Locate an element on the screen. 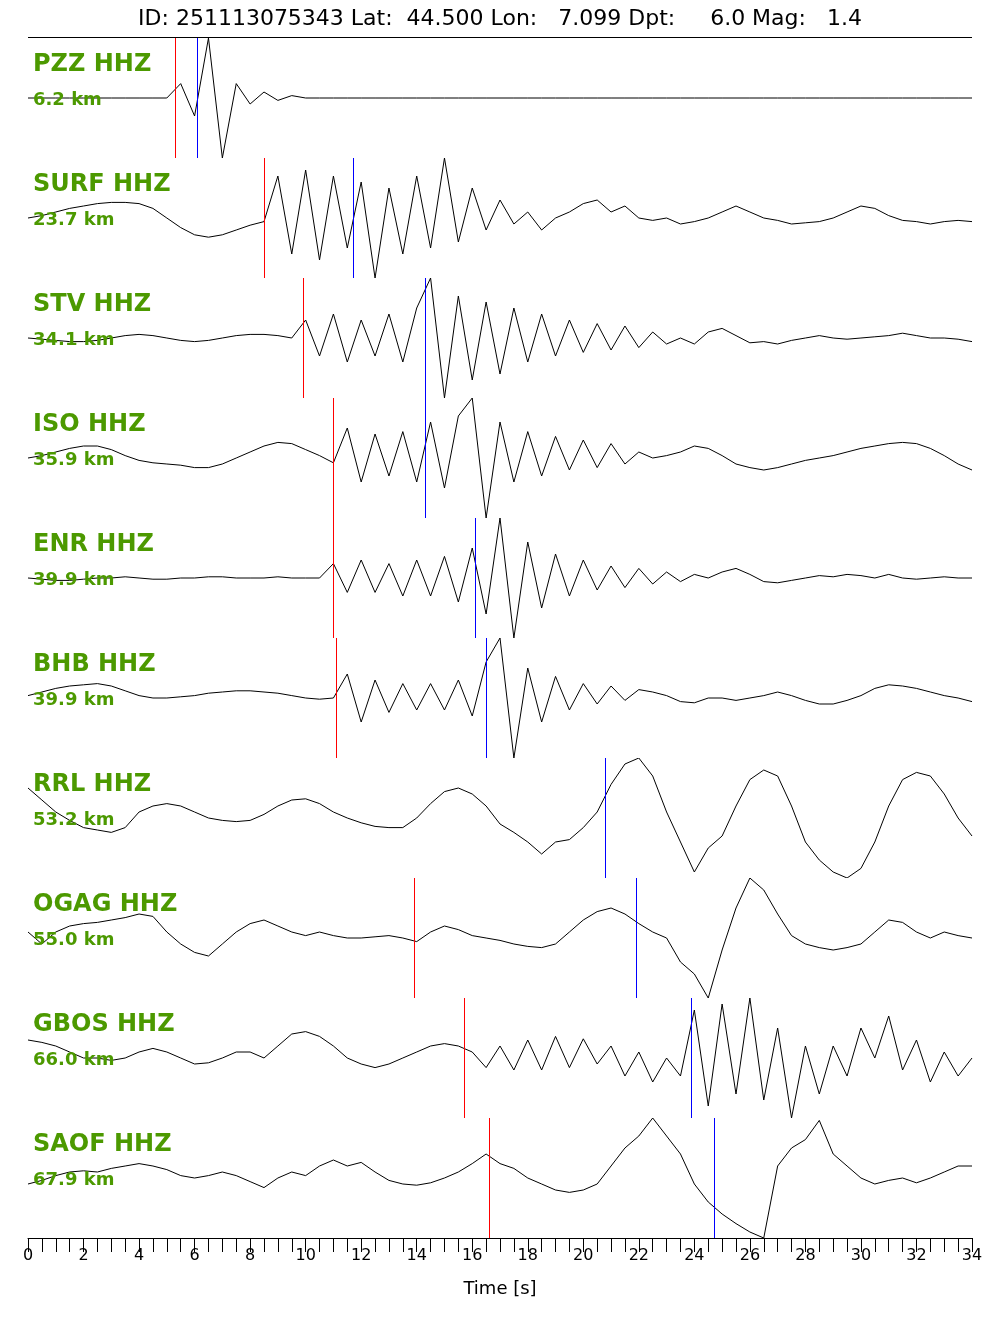 The width and height of the screenshot is (1000, 1333). text: 66.0 km is located at coordinates (74, 1058).